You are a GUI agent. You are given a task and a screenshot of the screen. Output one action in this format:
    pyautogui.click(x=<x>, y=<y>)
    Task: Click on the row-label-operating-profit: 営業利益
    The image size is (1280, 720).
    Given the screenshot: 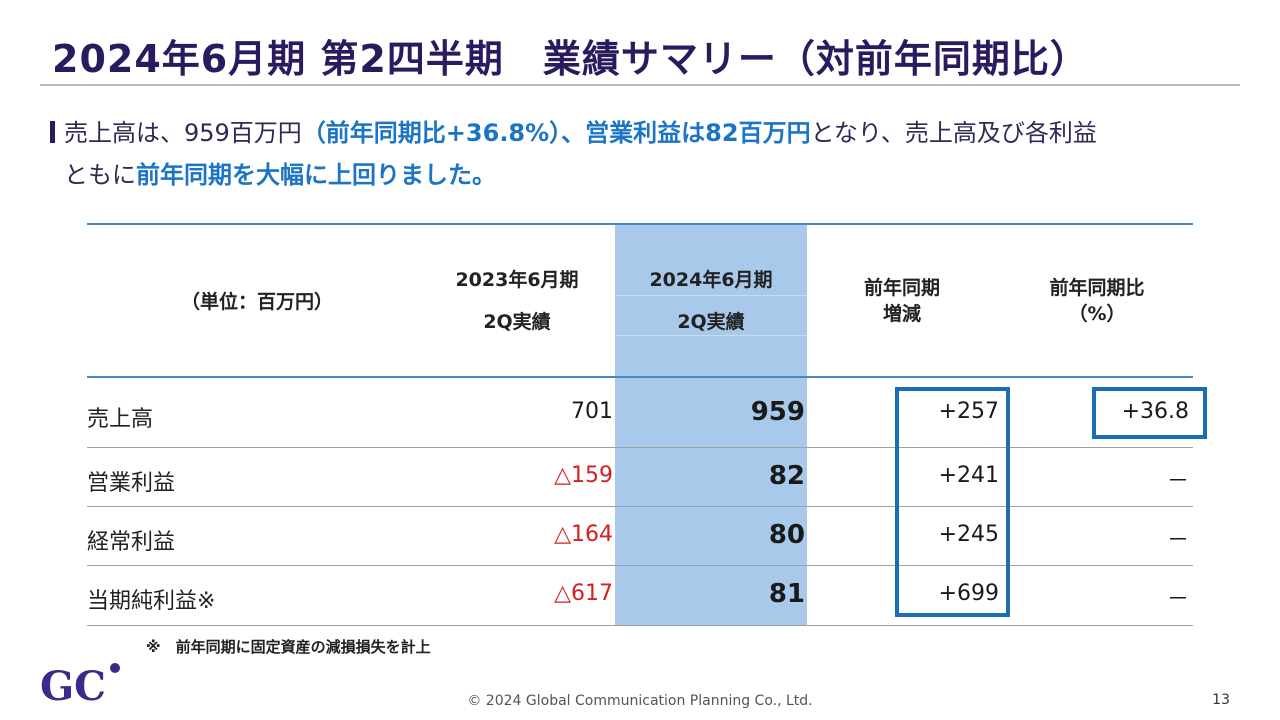 What is the action you would take?
    pyautogui.click(x=131, y=483)
    